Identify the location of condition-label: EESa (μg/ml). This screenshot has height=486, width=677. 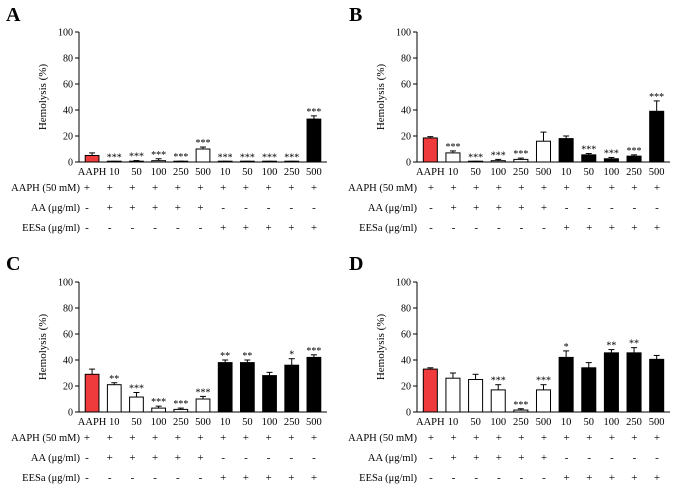
(51, 478).